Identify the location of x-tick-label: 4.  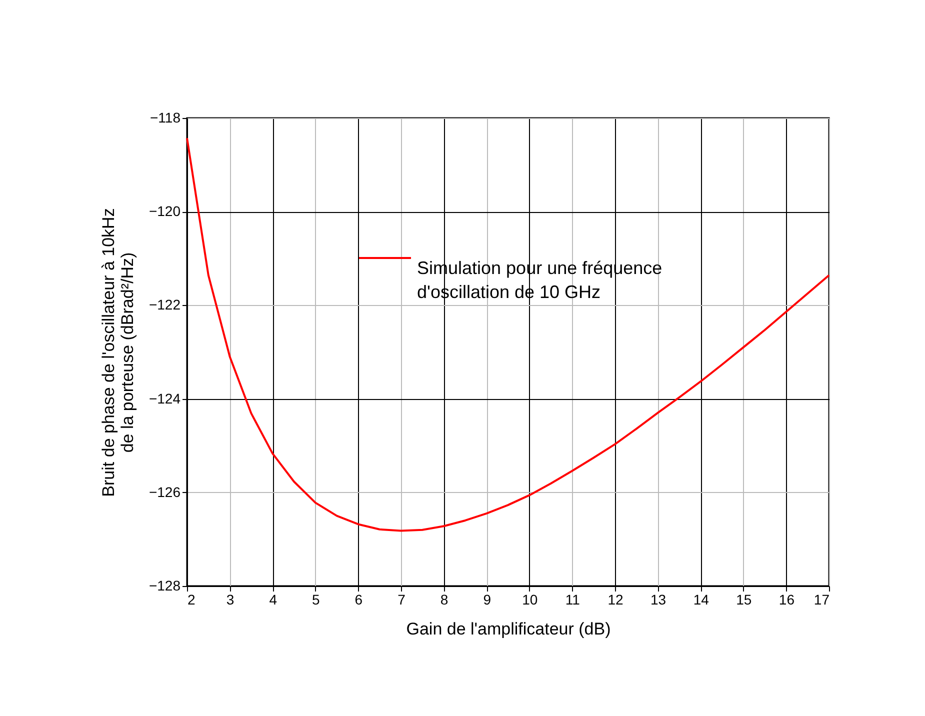
(273, 600).